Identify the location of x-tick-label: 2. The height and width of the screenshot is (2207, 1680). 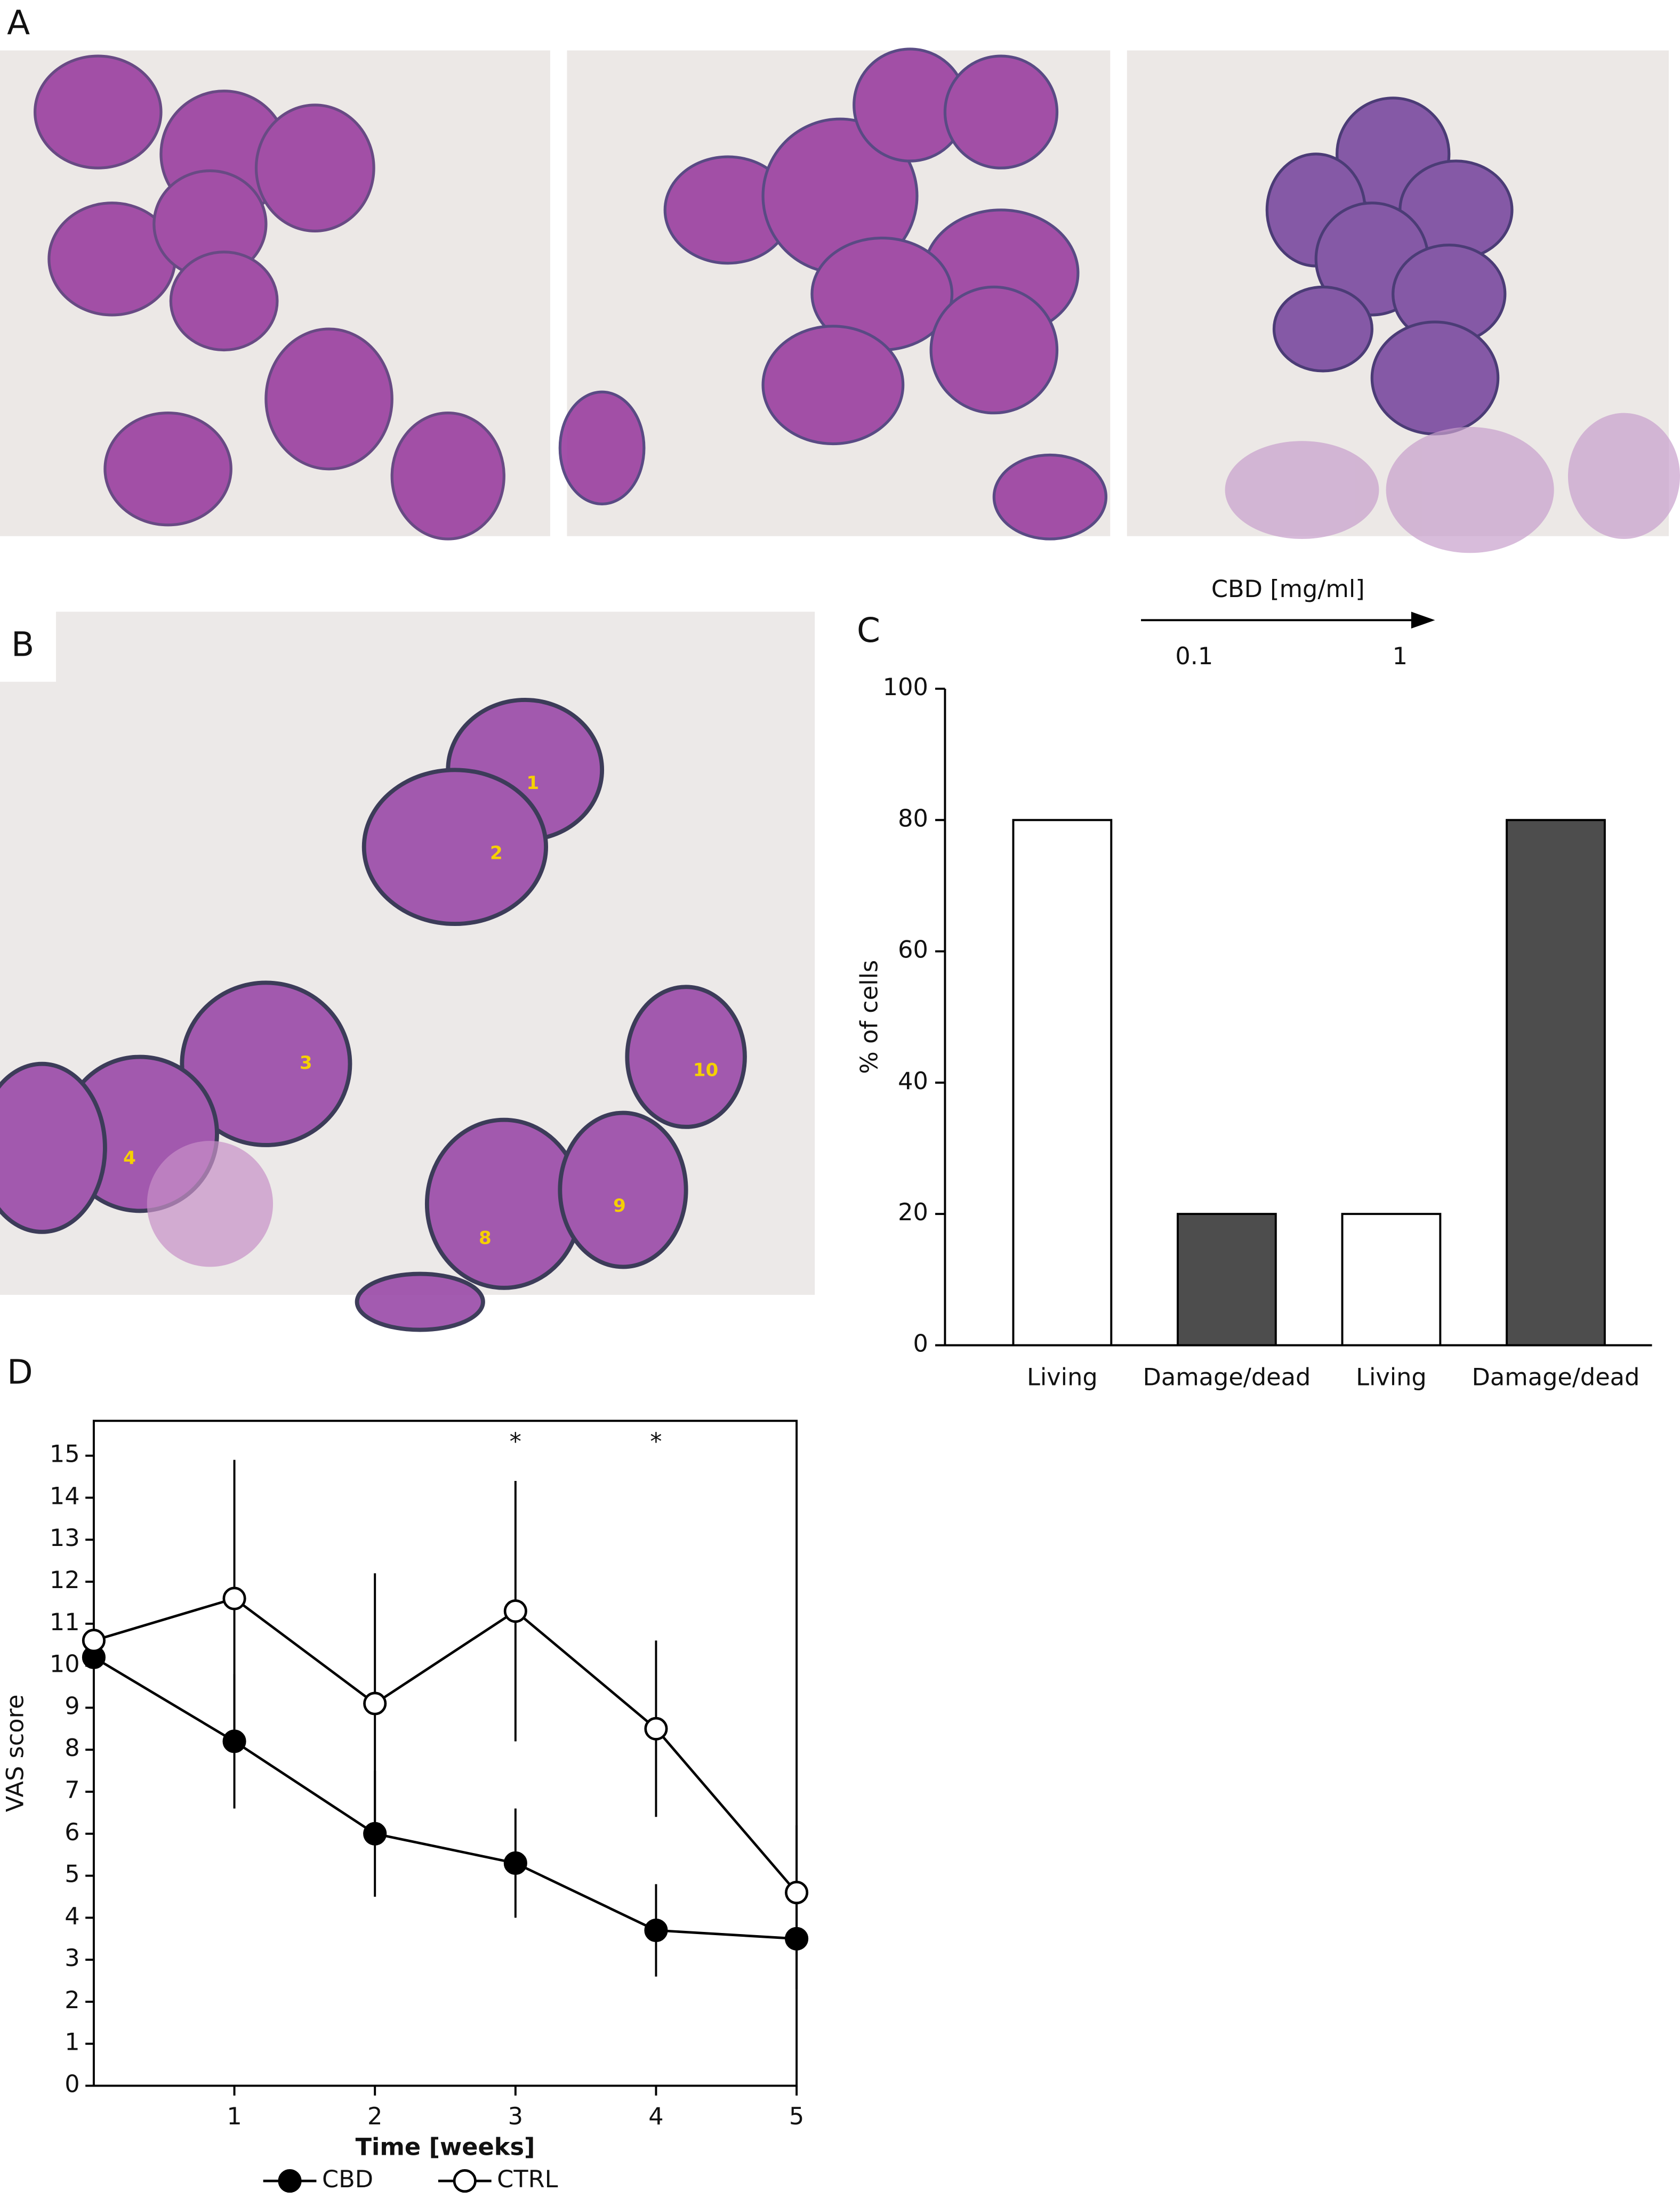
(374, 2116).